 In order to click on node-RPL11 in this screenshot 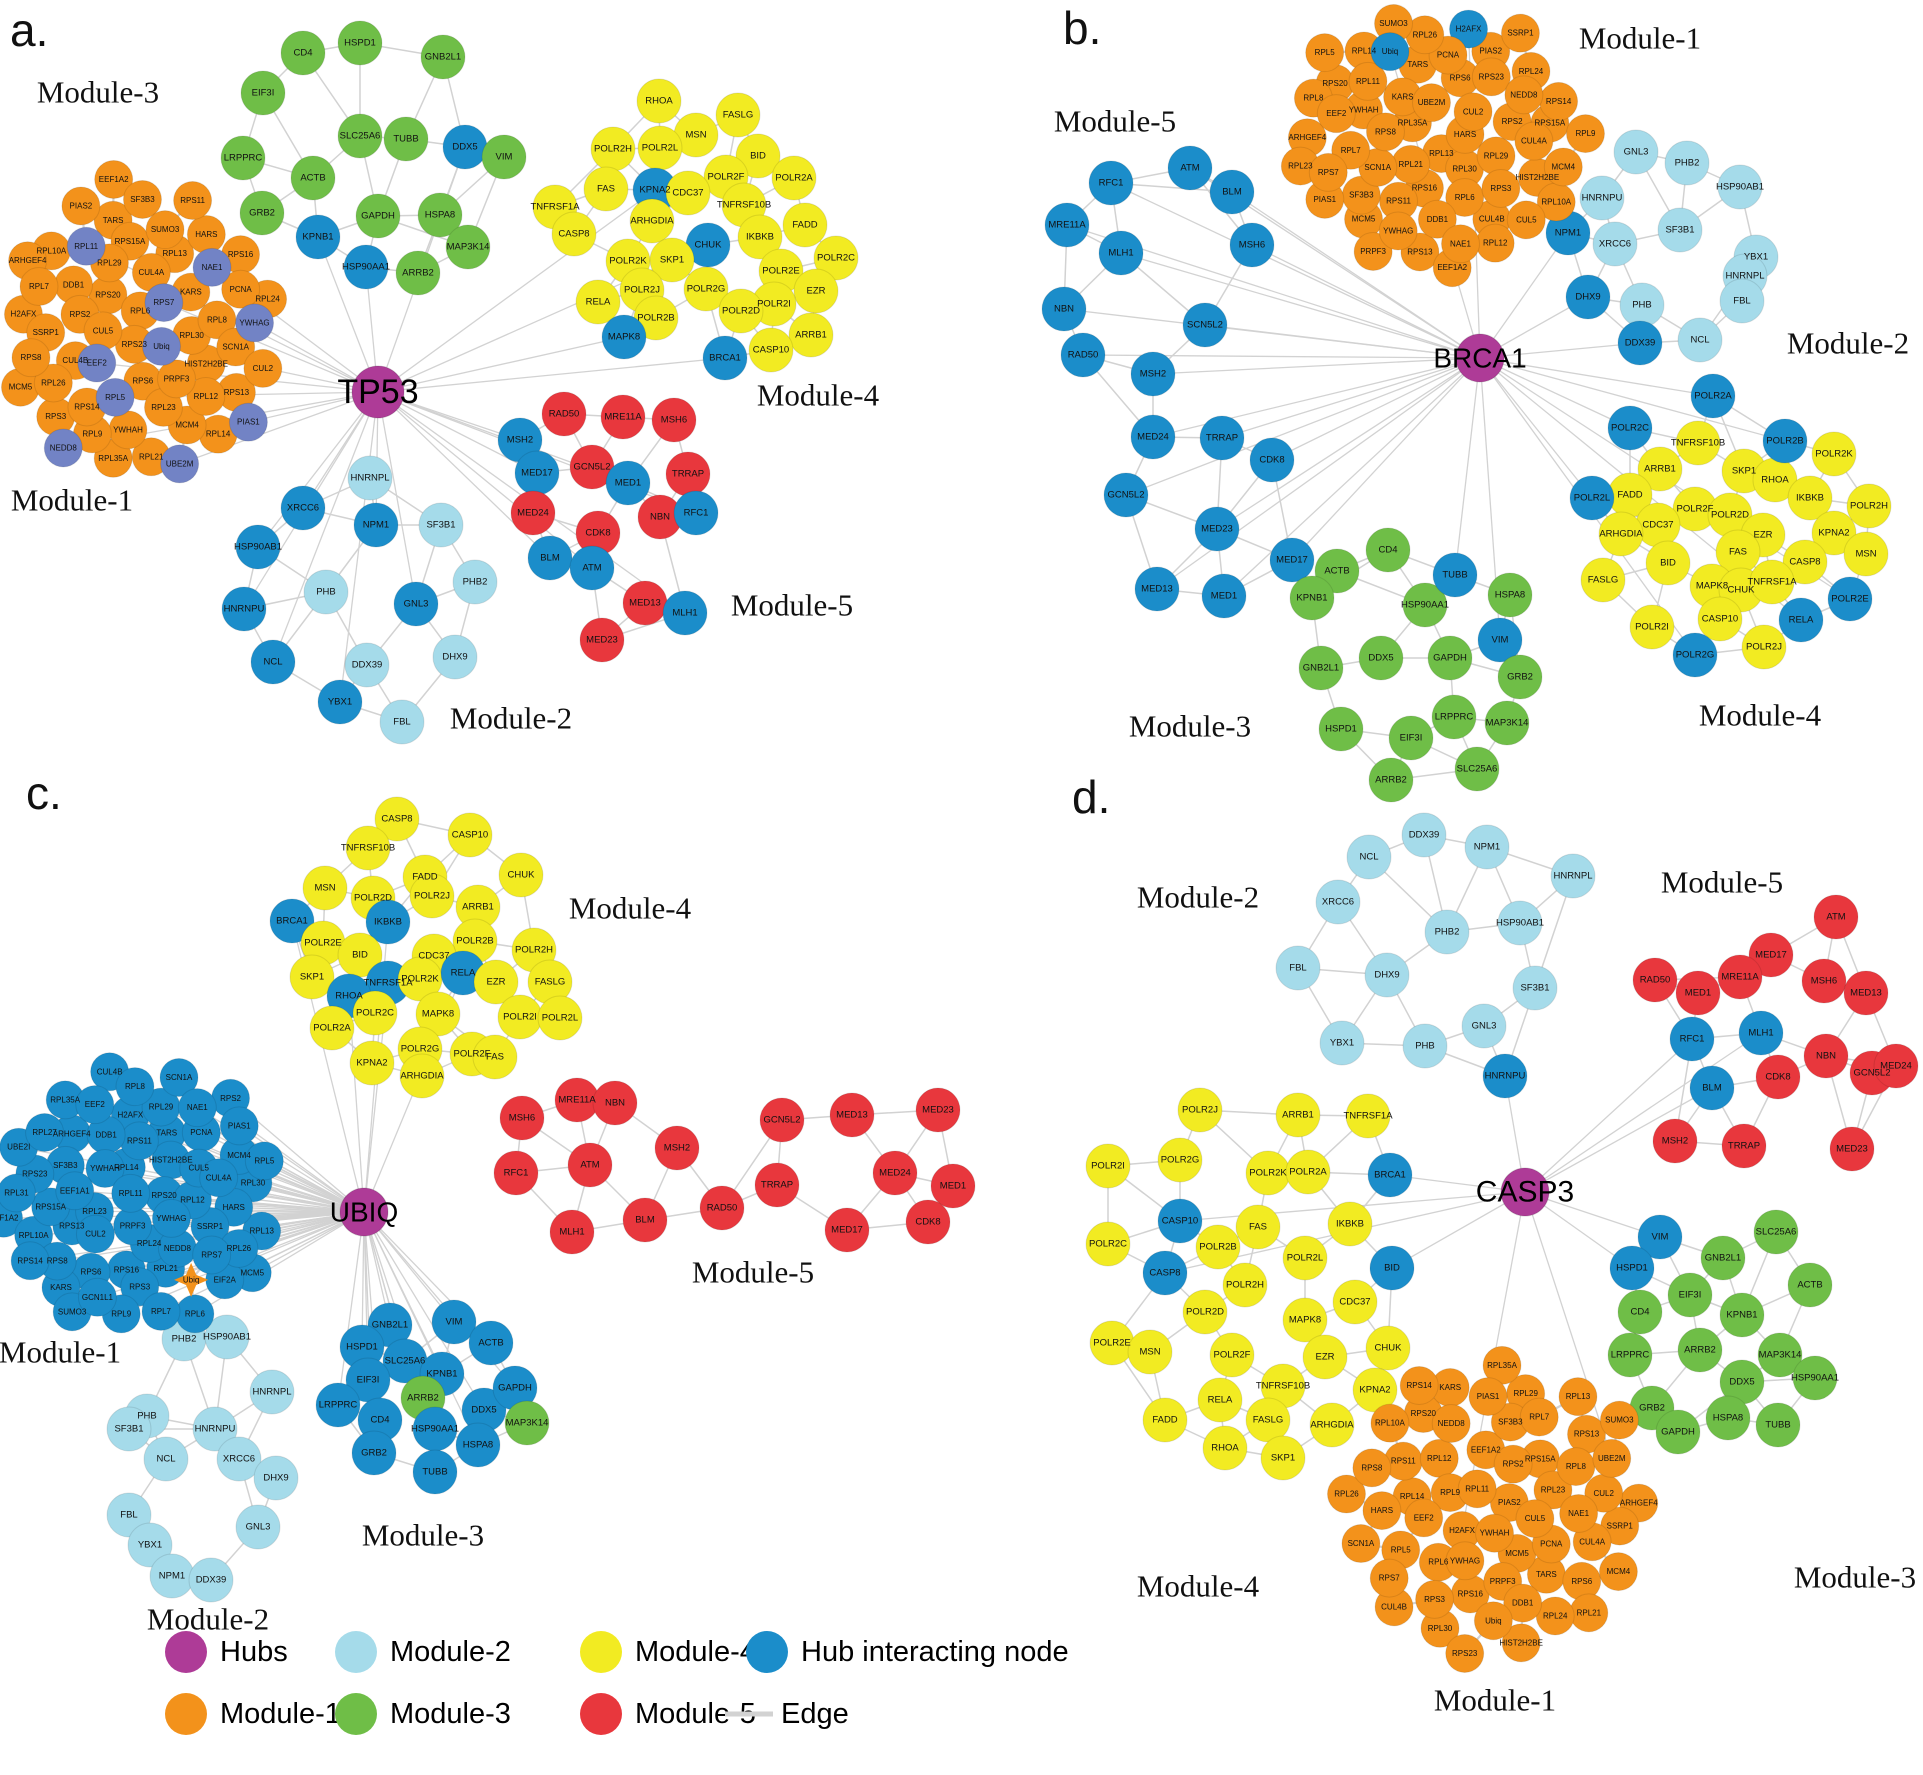, I will do `click(131, 1193)`.